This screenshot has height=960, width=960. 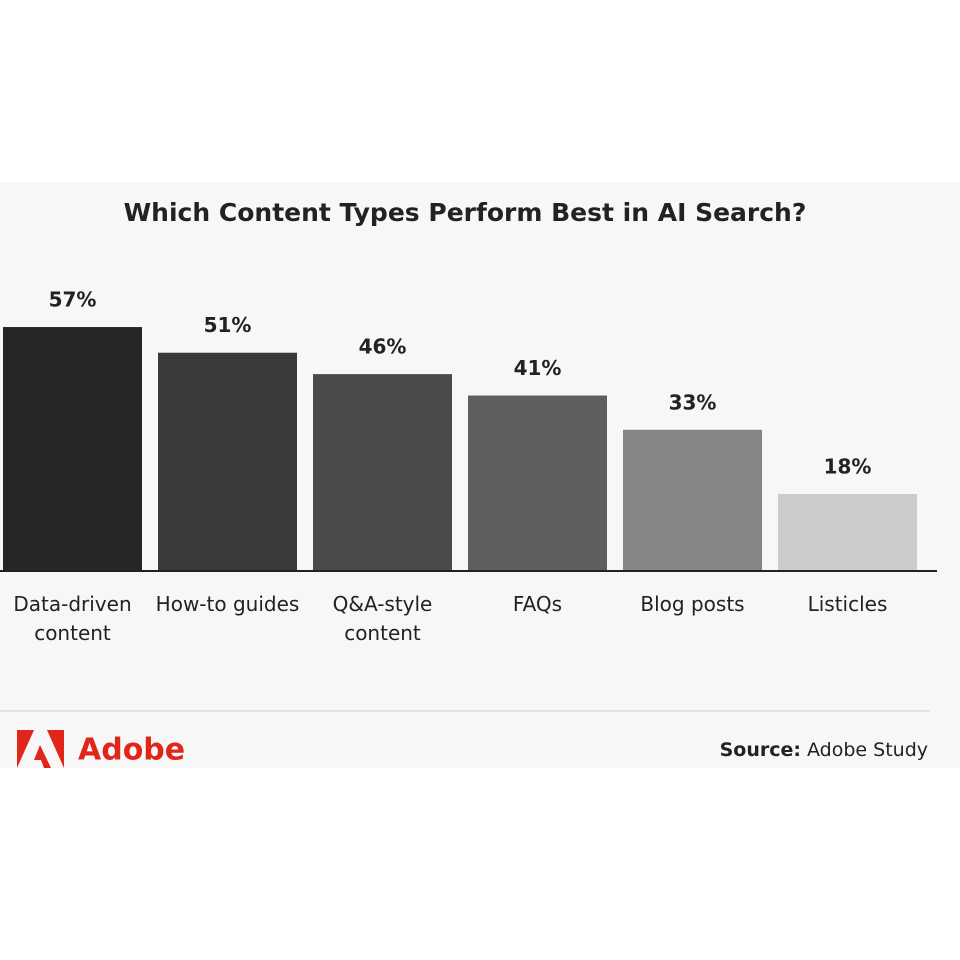 I want to click on source: Source: Adobe Study, so click(x=824, y=750).